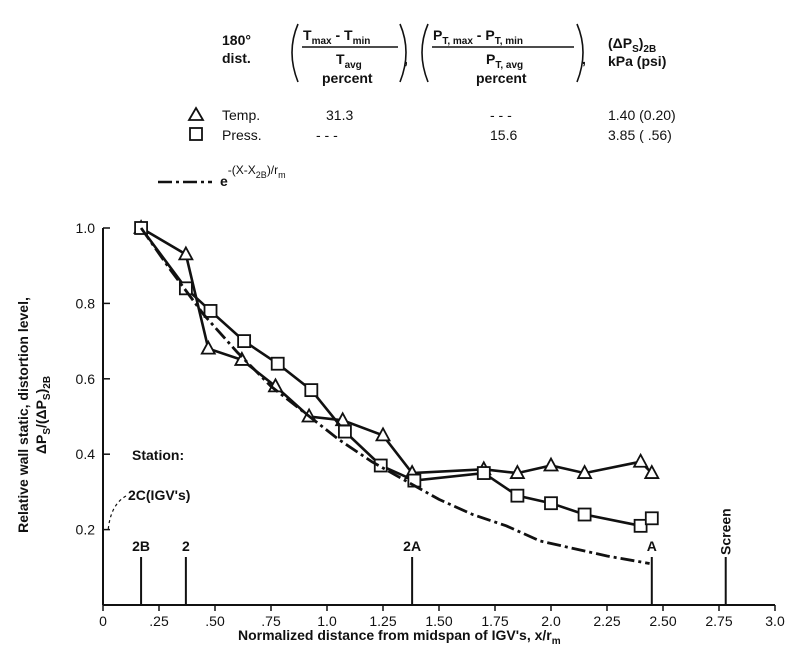 This screenshot has width=793, height=663. Describe the element at coordinates (494, 621) in the screenshot. I see `x-tick-label: 1.75` at that location.